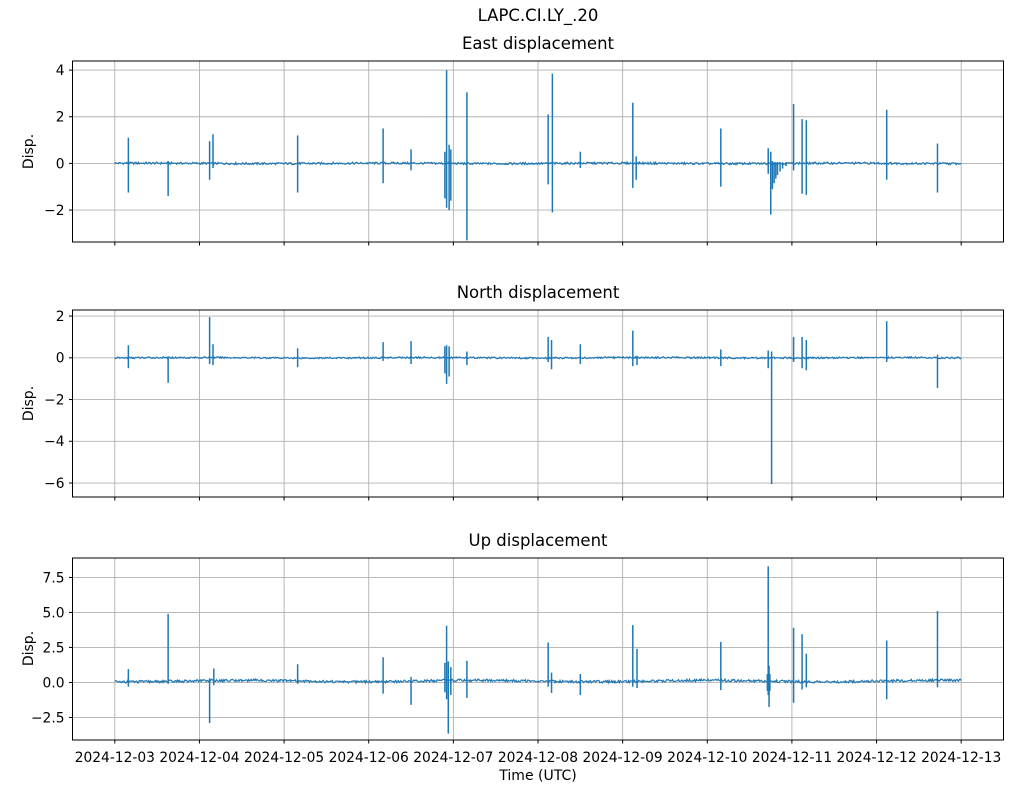 Image resolution: width=1012 pixels, height=795 pixels. What do you see at coordinates (54, 613) in the screenshot?
I see `svg-text: 5.0` at bounding box center [54, 613].